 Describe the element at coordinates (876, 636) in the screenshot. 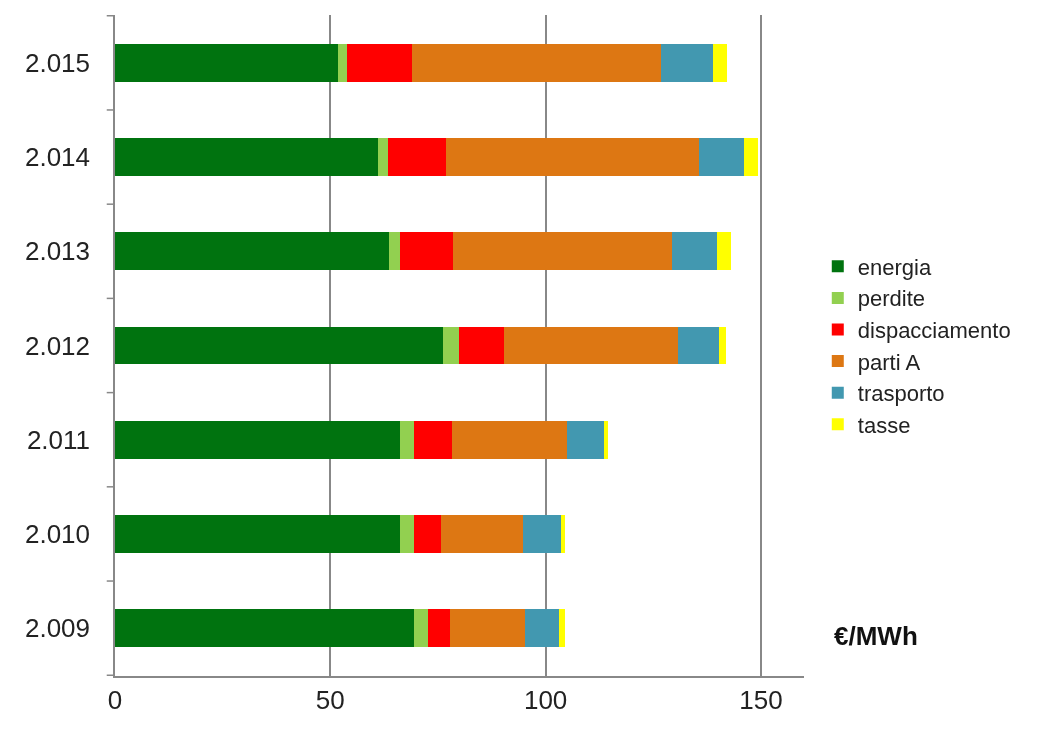

I see `text: €/MWh` at that location.